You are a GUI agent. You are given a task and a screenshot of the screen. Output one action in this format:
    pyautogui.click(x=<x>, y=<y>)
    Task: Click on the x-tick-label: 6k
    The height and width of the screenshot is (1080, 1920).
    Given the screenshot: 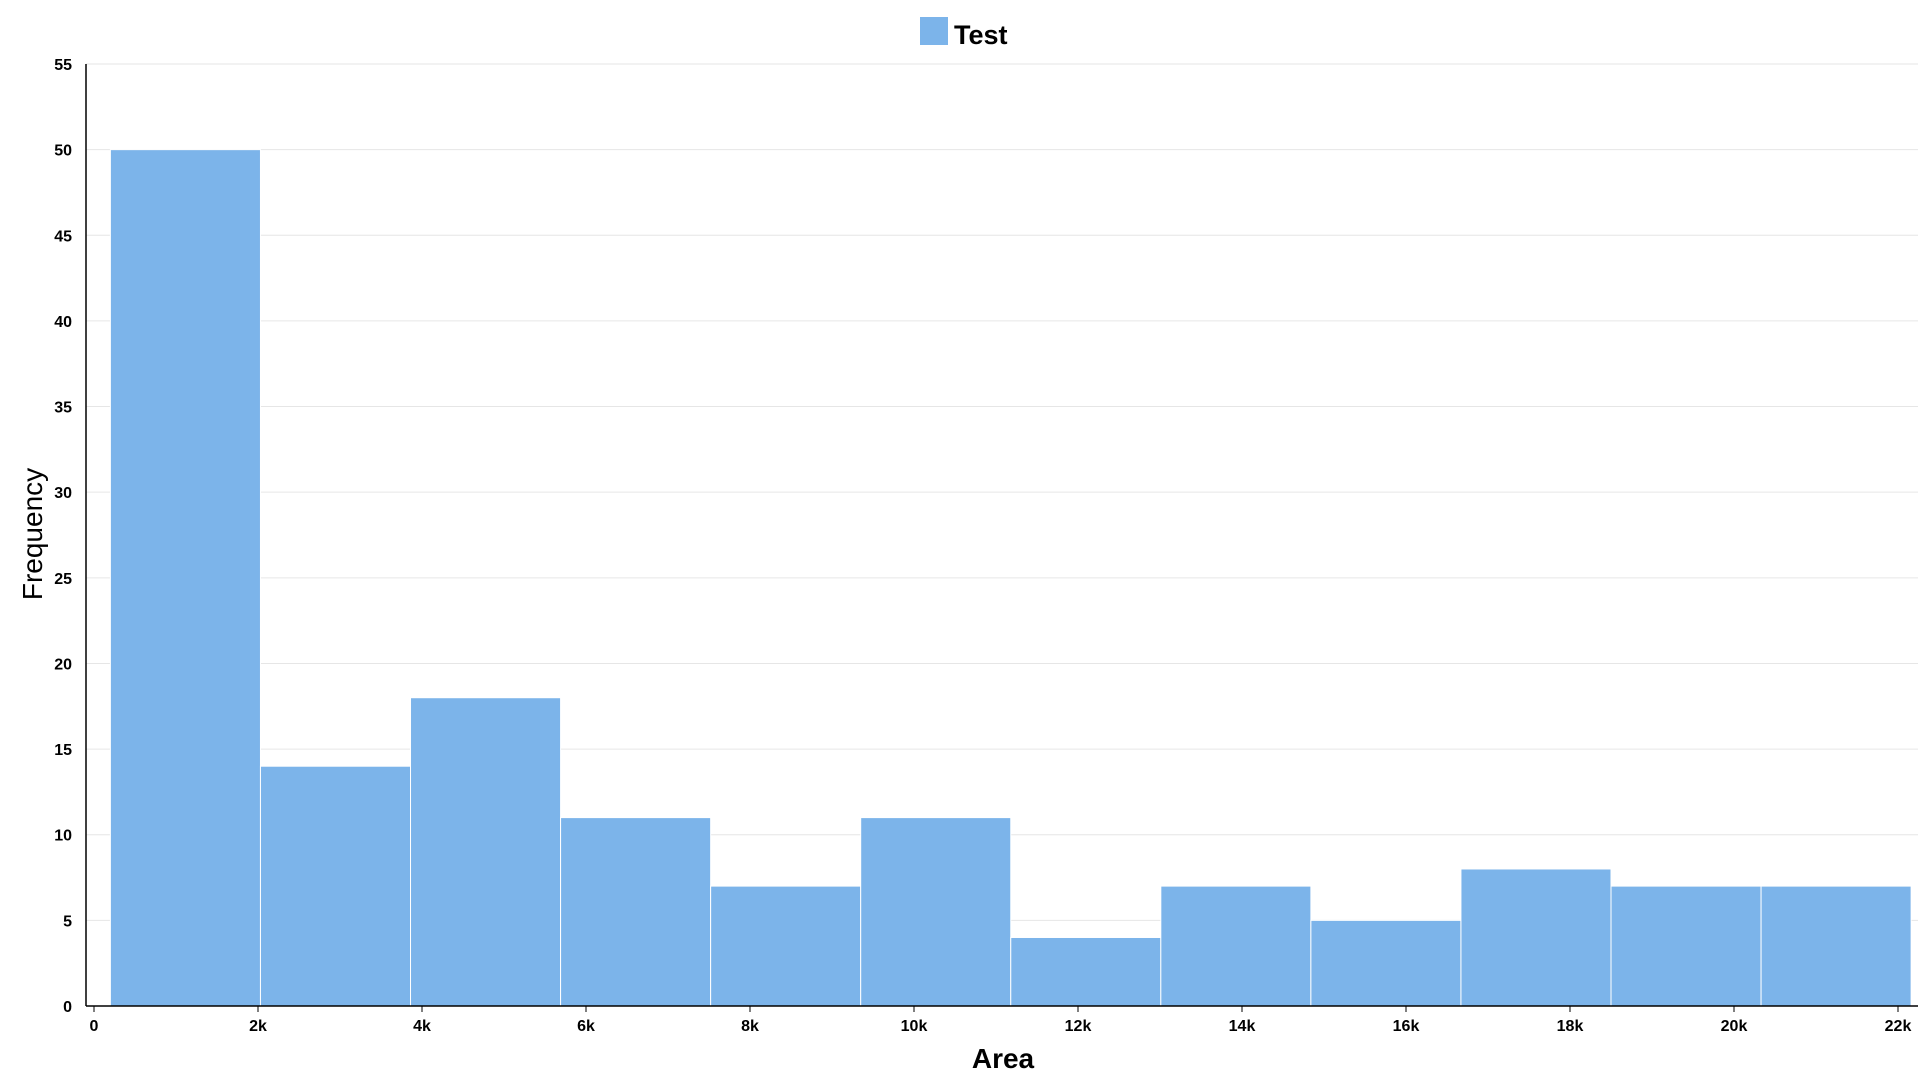 What is the action you would take?
    pyautogui.click(x=586, y=1026)
    